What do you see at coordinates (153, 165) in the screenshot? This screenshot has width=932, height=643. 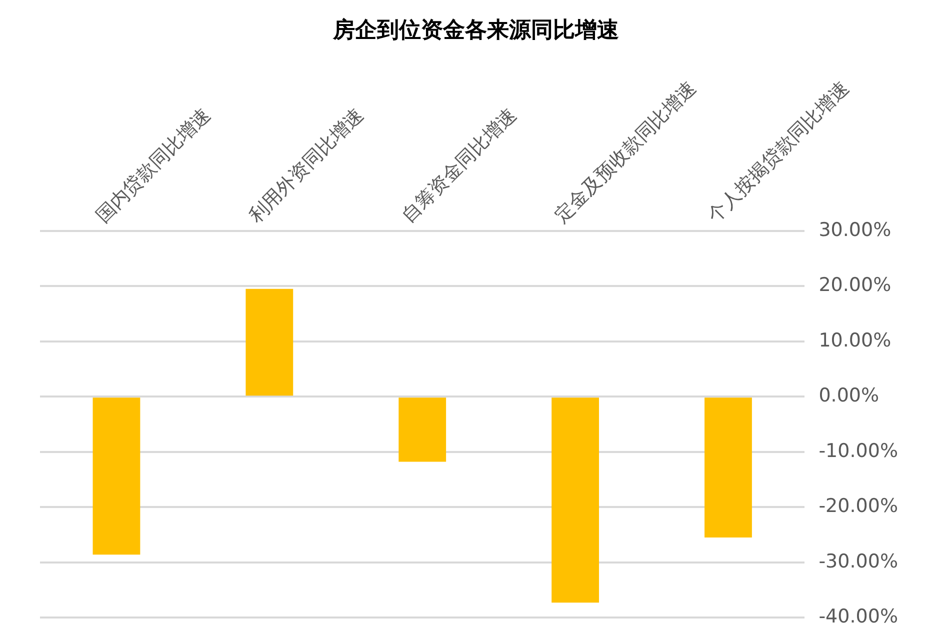 I see `x-tick-label: 国内贷款同比增速` at bounding box center [153, 165].